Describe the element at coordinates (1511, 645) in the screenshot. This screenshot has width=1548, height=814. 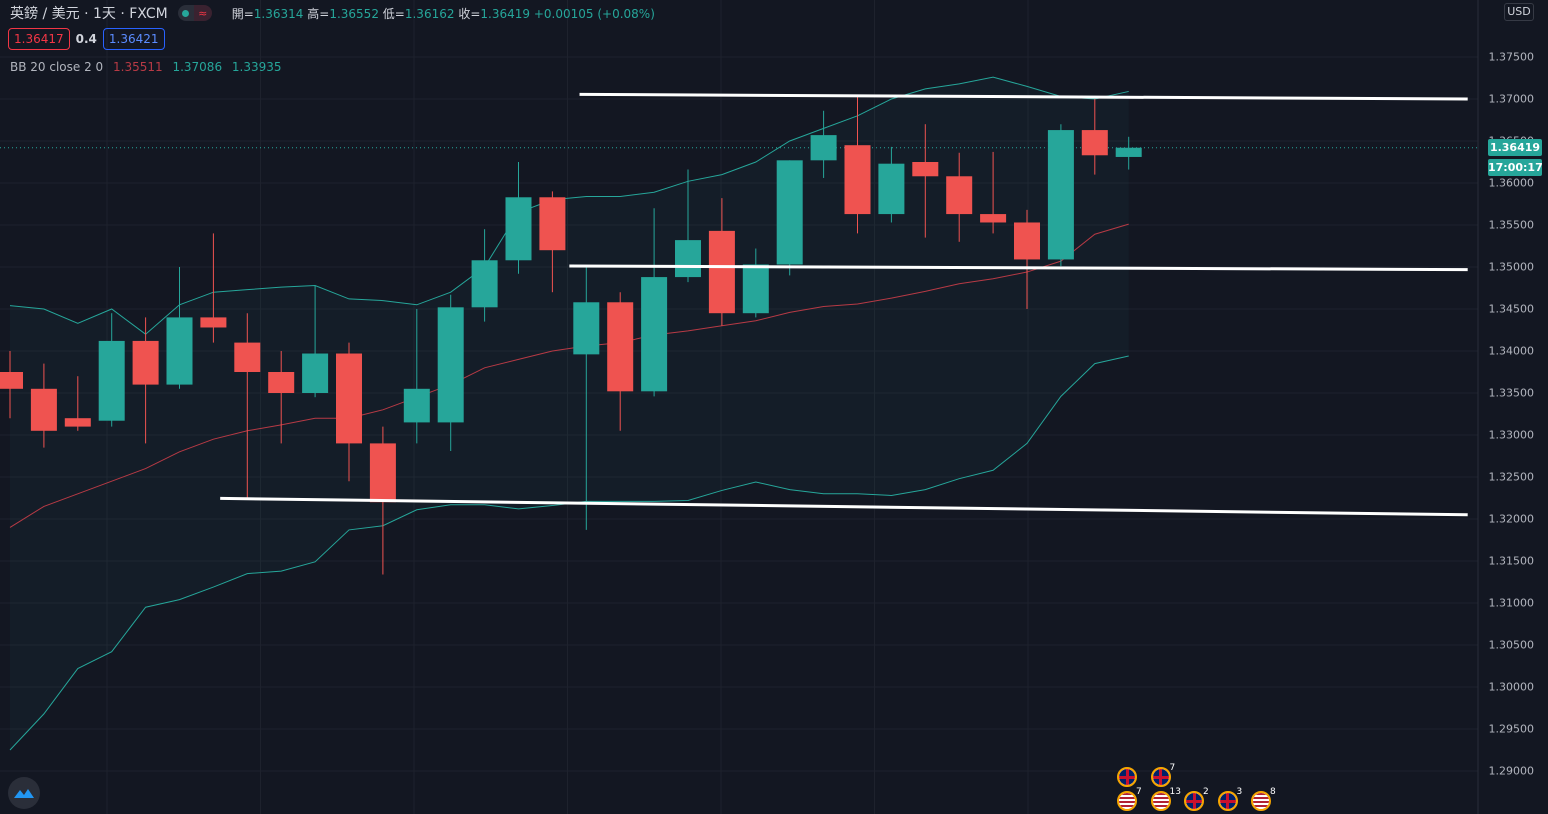
I see `price-axis-label: 1.30500` at that location.